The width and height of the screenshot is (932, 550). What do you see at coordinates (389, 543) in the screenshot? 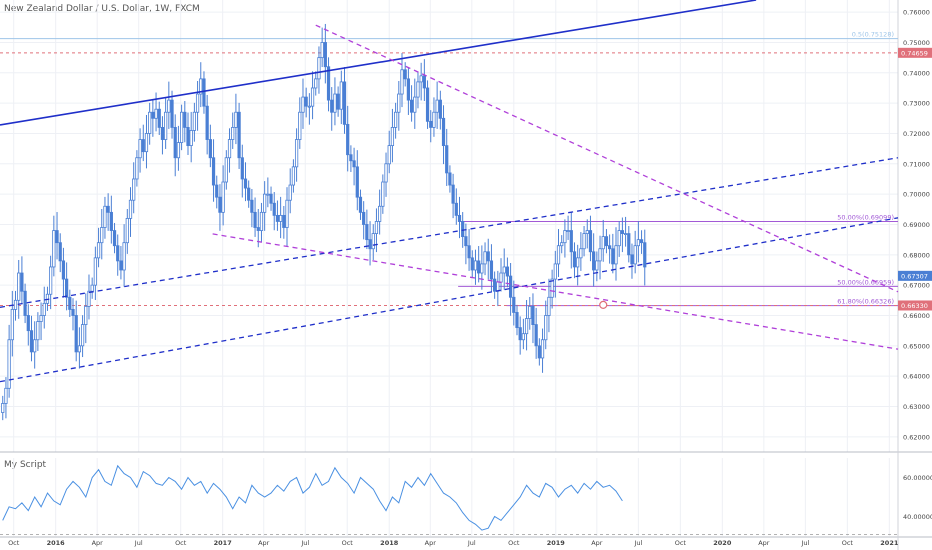
I see `x-tick-label: 2018` at bounding box center [389, 543].